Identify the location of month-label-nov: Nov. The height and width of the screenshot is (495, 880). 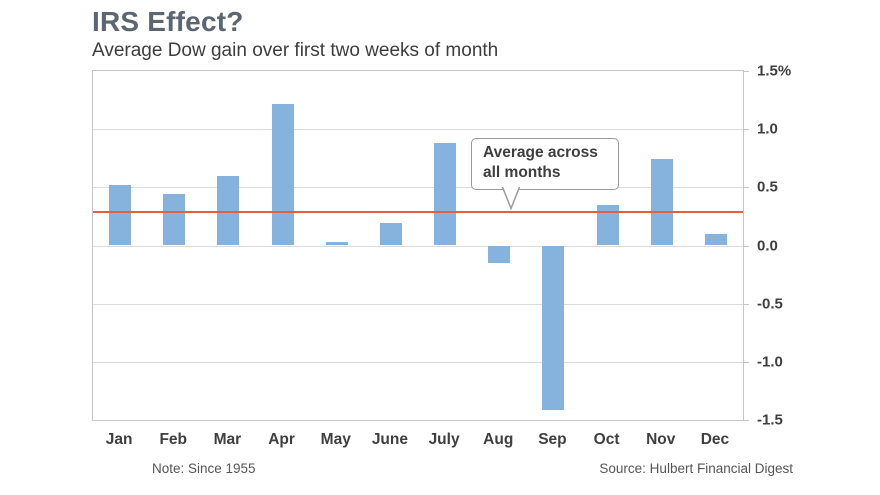
(661, 439).